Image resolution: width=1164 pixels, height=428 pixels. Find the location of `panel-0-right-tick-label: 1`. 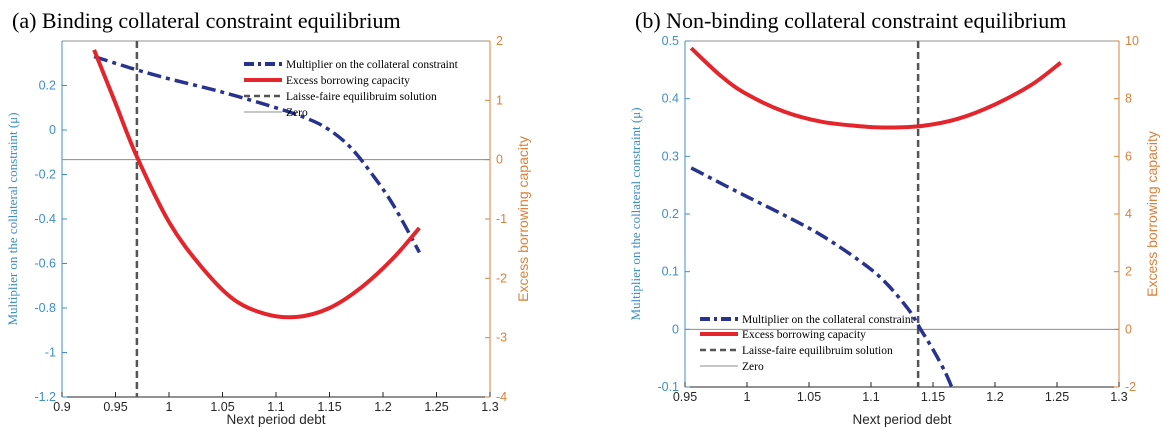

panel-0-right-tick-label: 1 is located at coordinates (499, 100).